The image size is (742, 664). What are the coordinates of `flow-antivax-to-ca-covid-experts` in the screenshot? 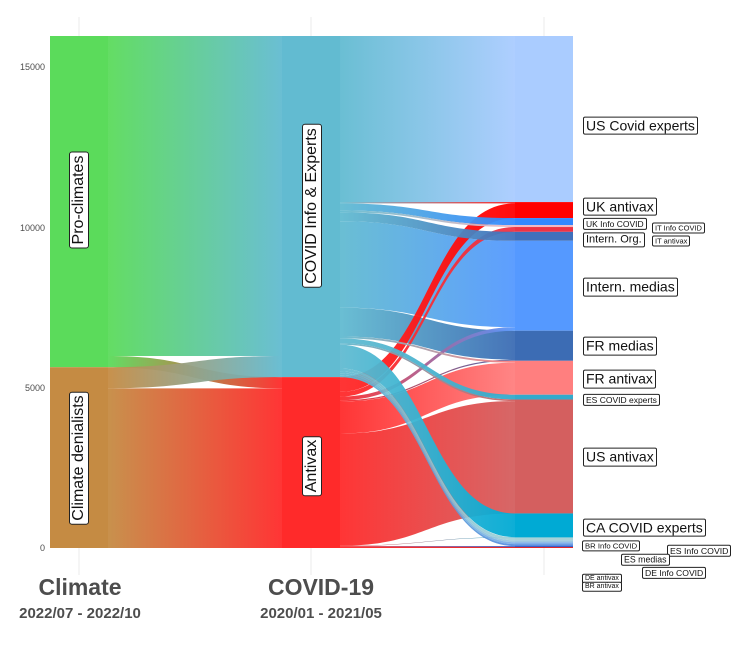 It's located at (427, 542).